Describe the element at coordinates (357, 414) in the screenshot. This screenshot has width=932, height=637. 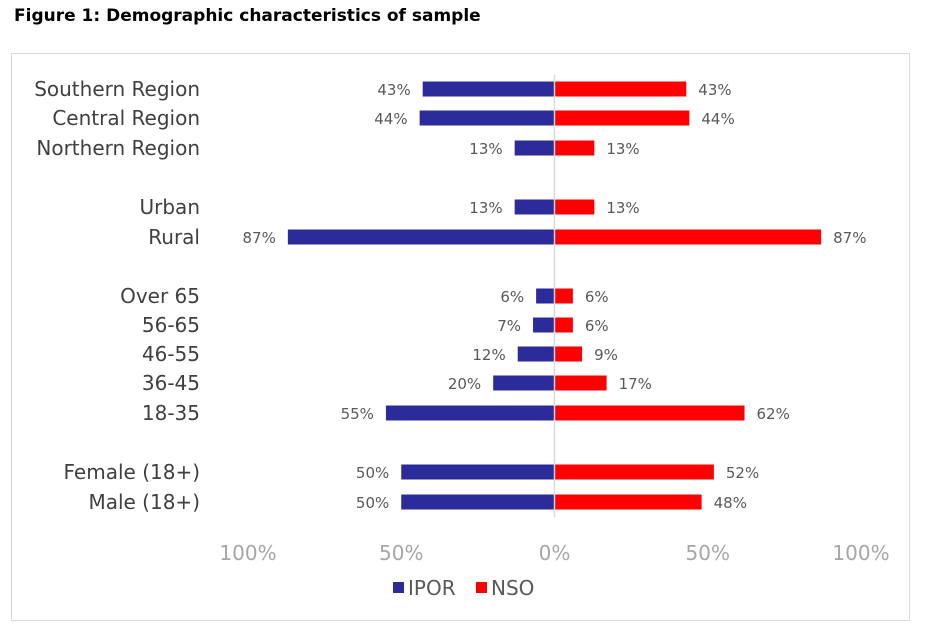
I see `ipor-value-label: 55%` at that location.